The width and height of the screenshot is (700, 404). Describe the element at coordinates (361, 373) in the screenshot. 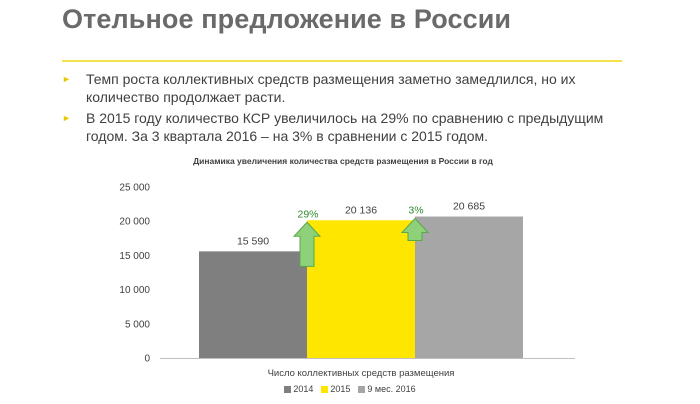

I see `x-category-label: Число коллективных средств размещения` at that location.